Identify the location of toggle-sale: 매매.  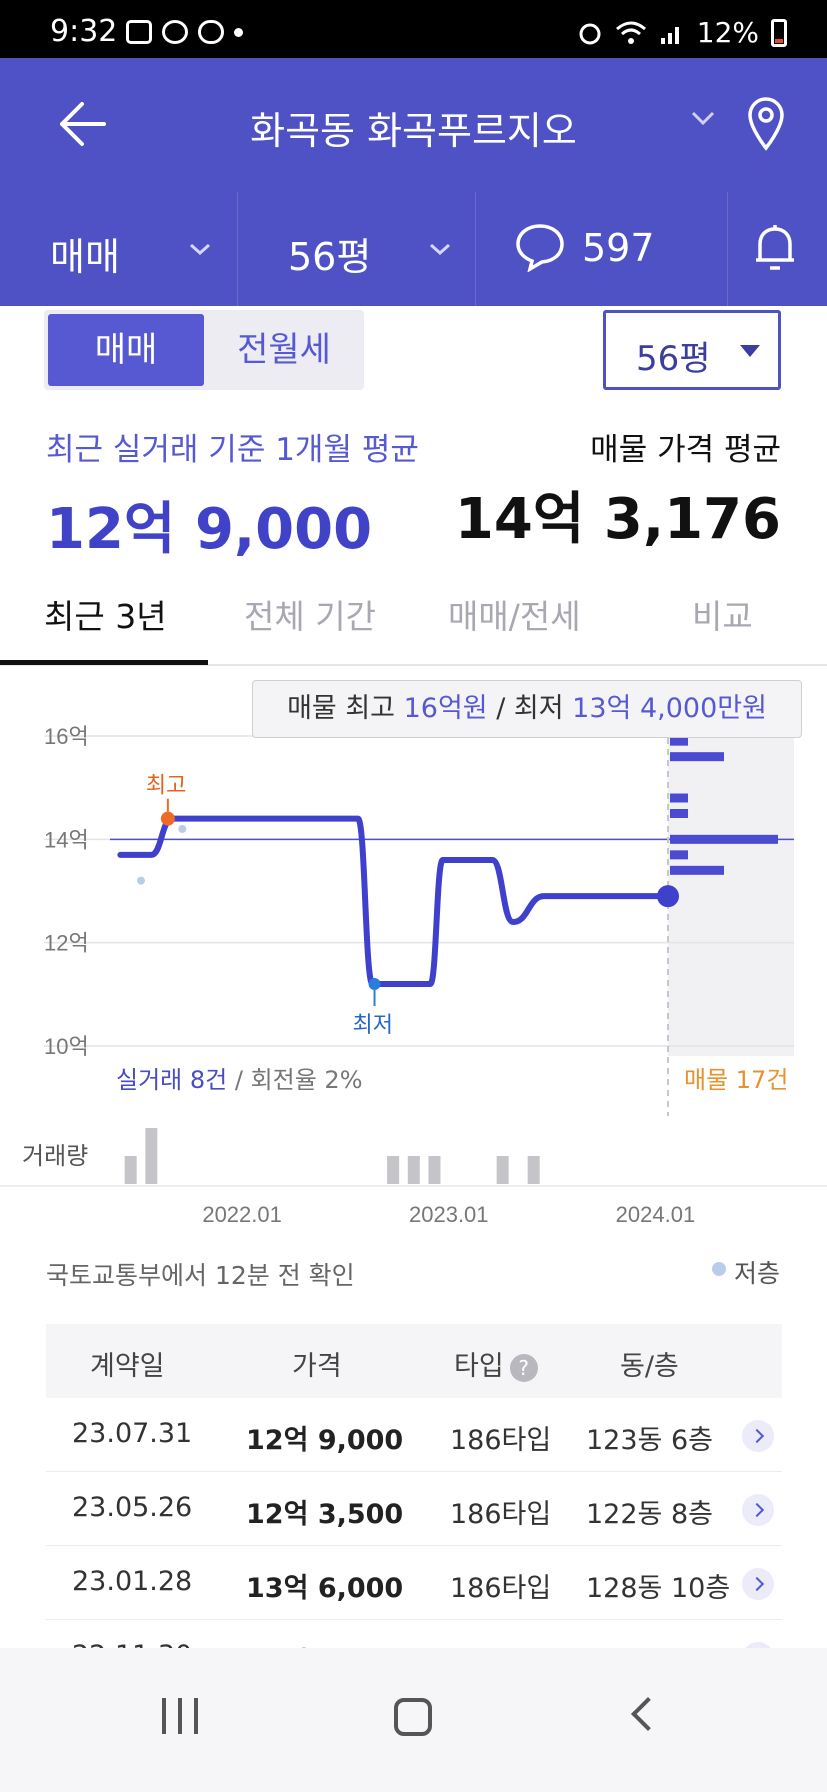
(126, 350).